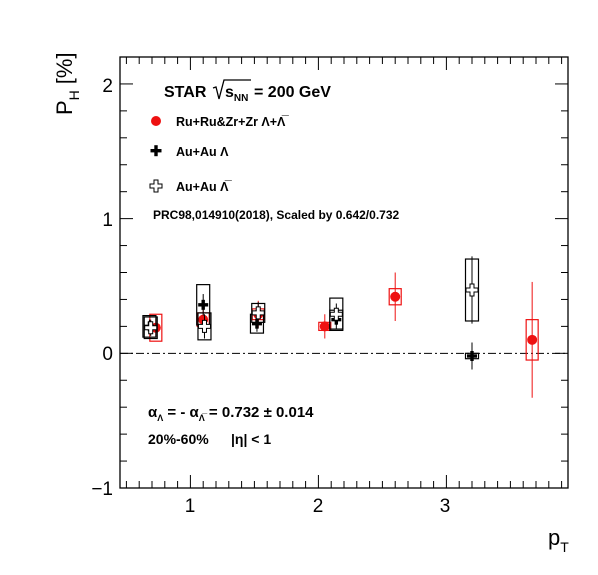  Describe the element at coordinates (190, 506) in the screenshot. I see `x-tick-label-1: 1` at that location.